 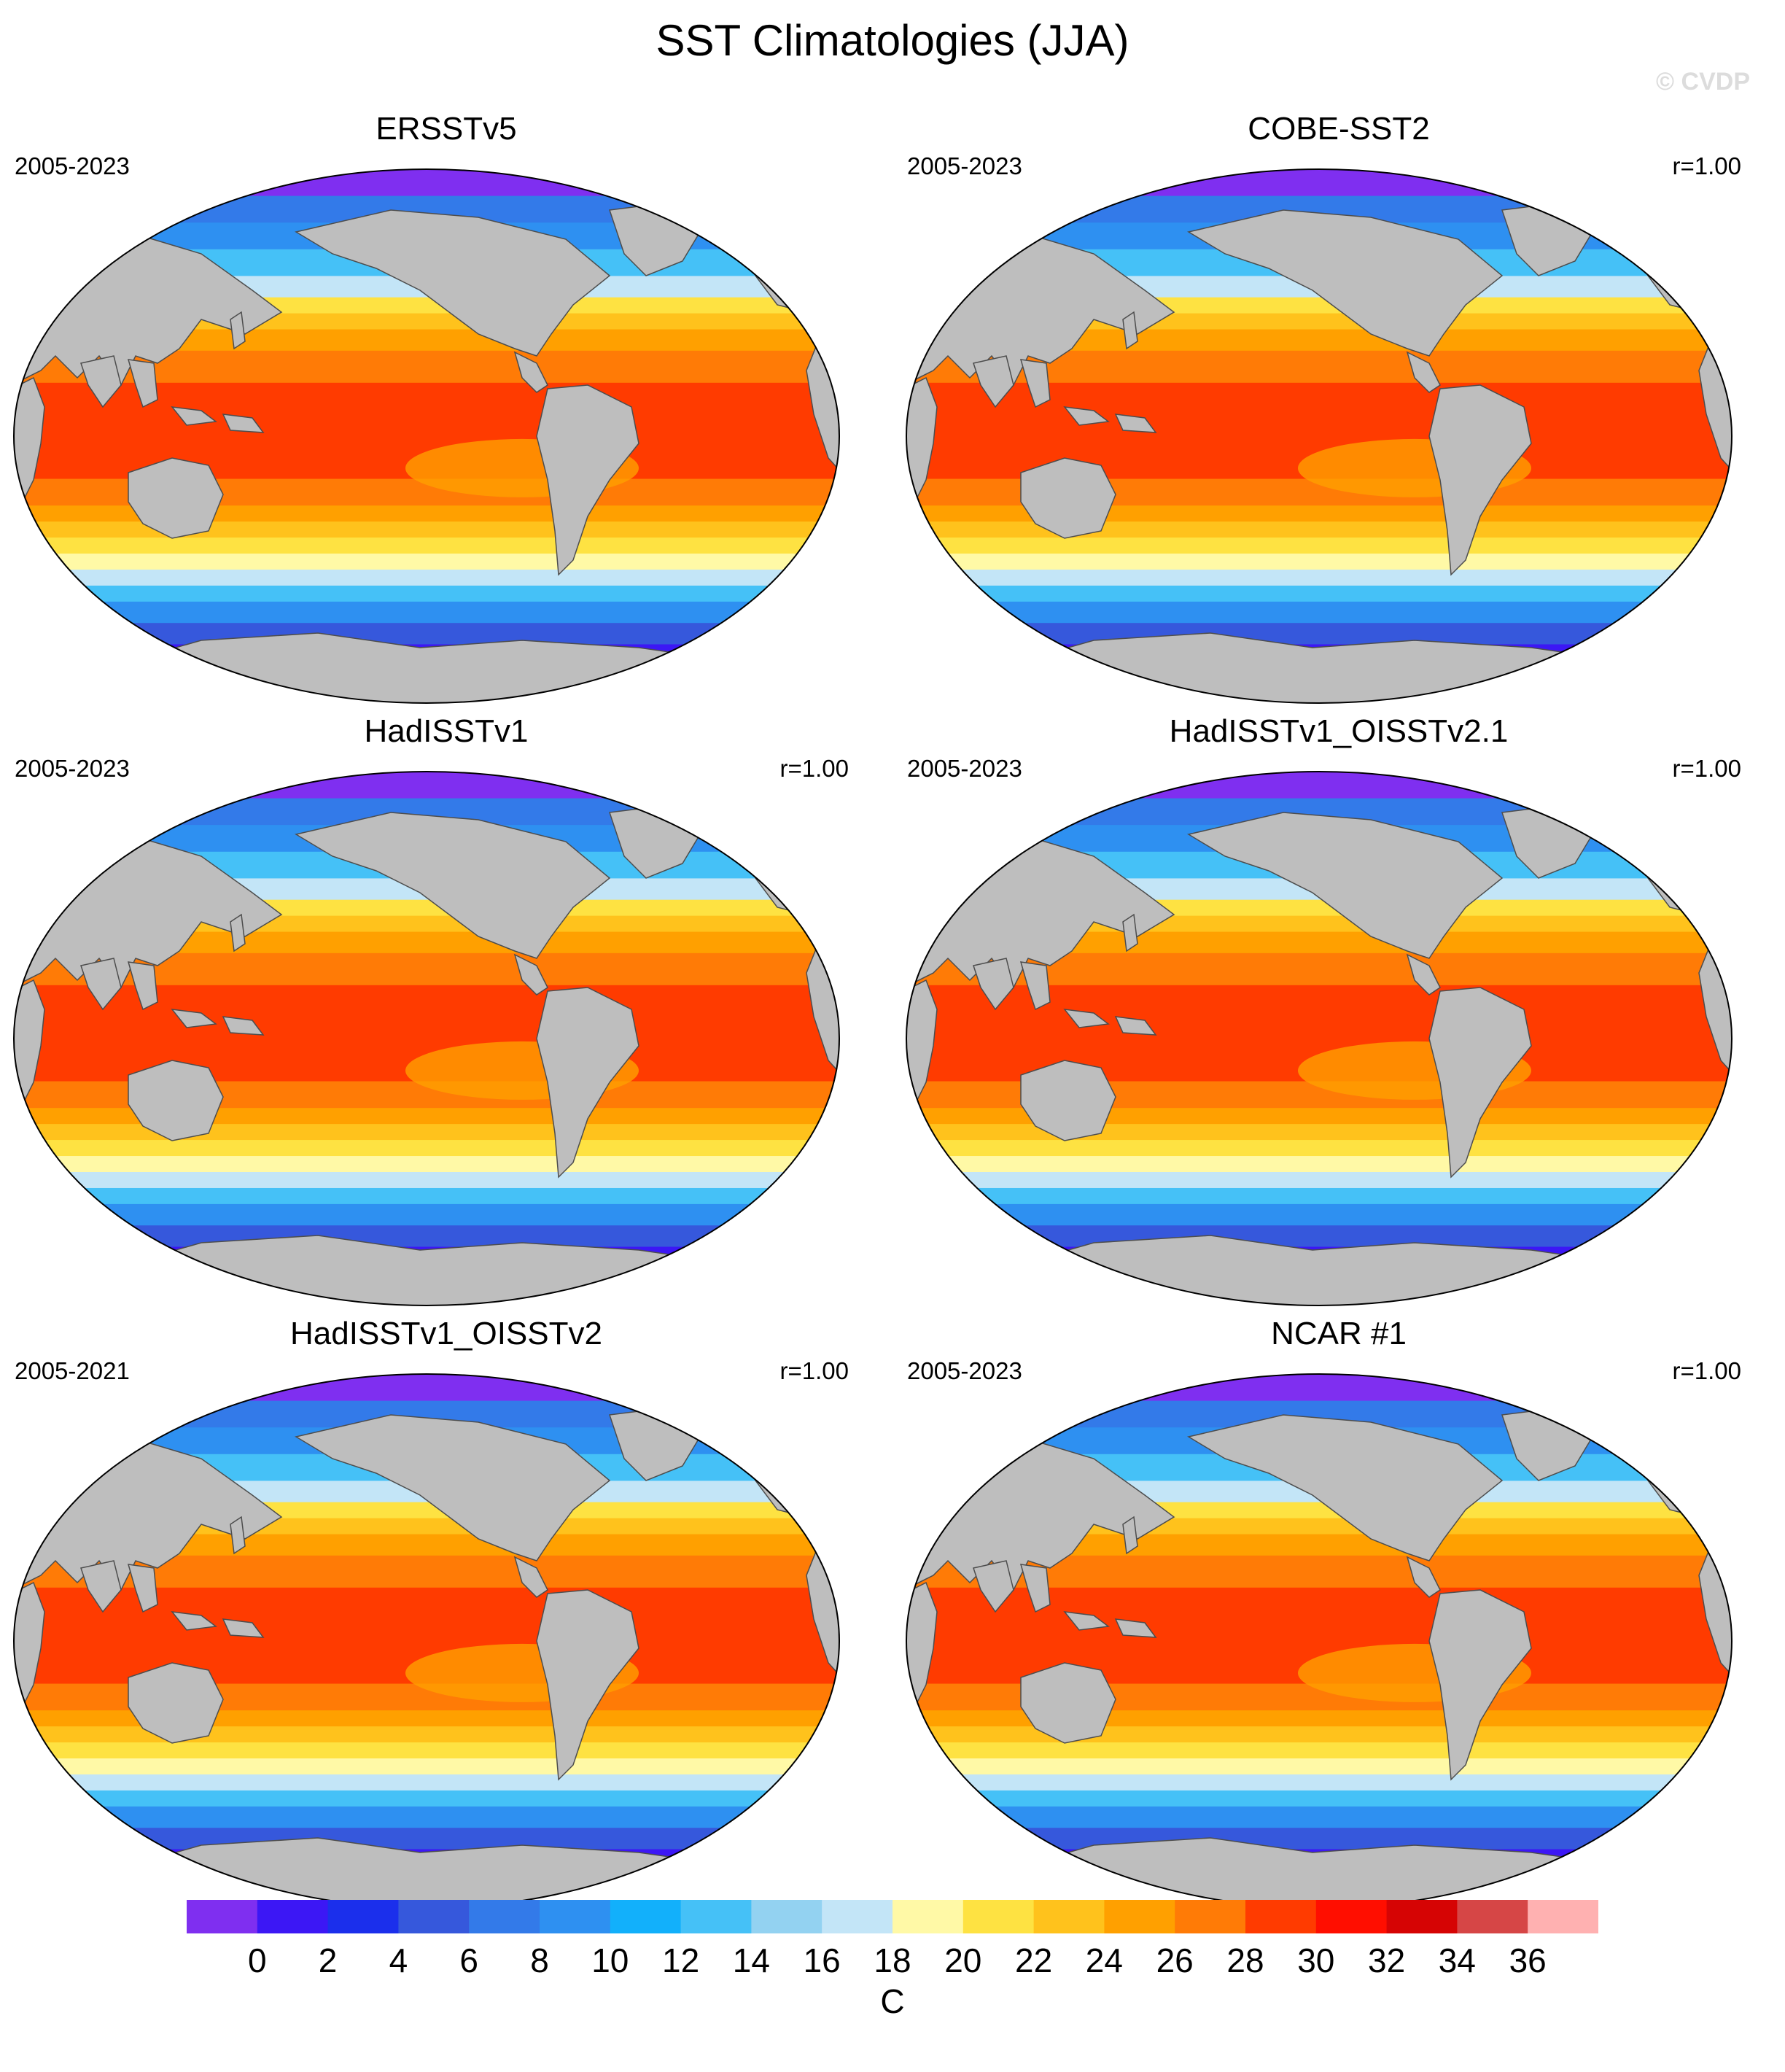 What do you see at coordinates (610, 1960) in the screenshot?
I see `colorbar-tick-label: 10` at bounding box center [610, 1960].